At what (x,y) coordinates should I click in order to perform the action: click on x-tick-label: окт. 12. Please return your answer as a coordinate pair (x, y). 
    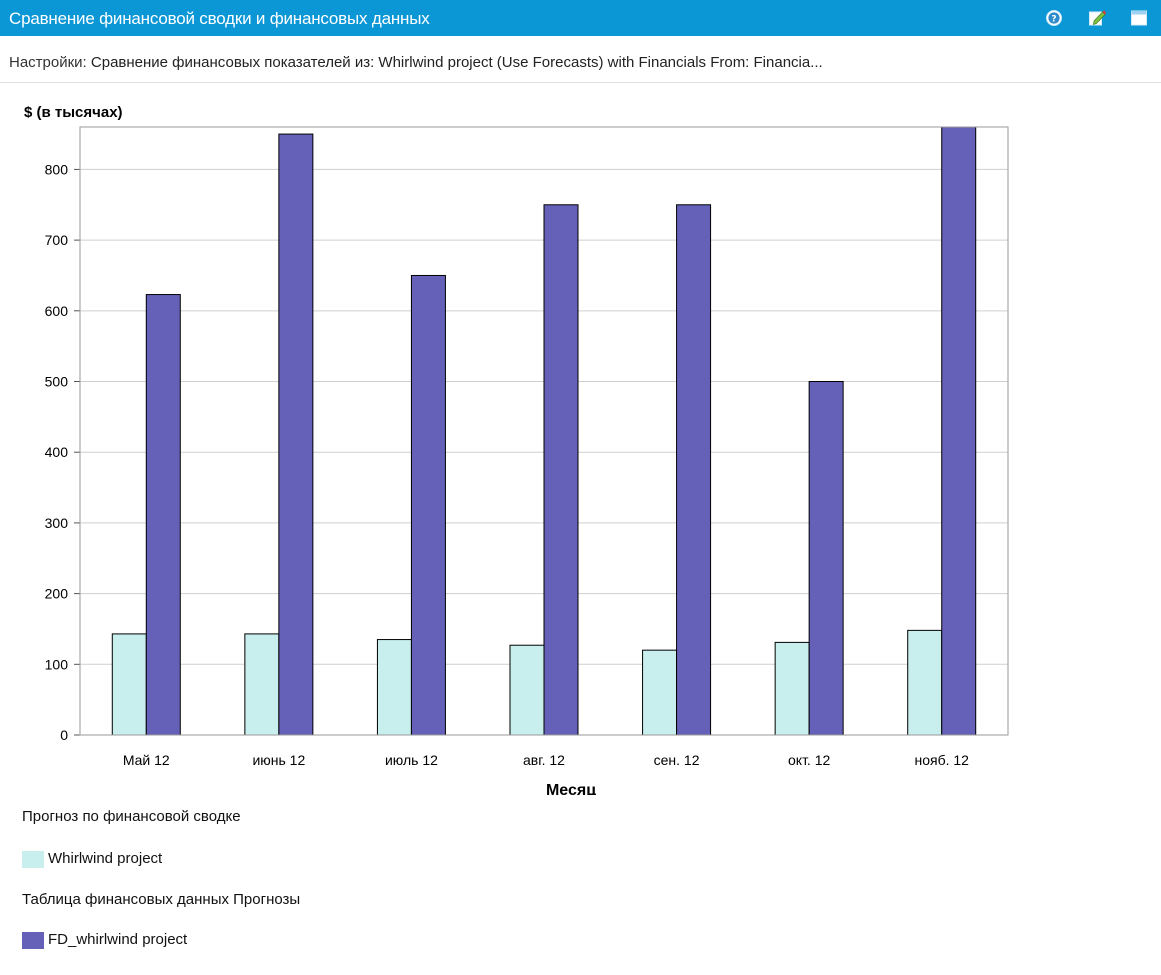
    Looking at the image, I should click on (809, 760).